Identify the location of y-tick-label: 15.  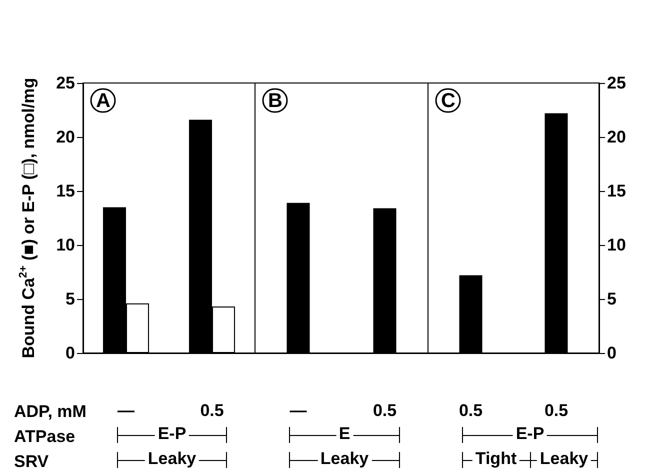
(65, 191).